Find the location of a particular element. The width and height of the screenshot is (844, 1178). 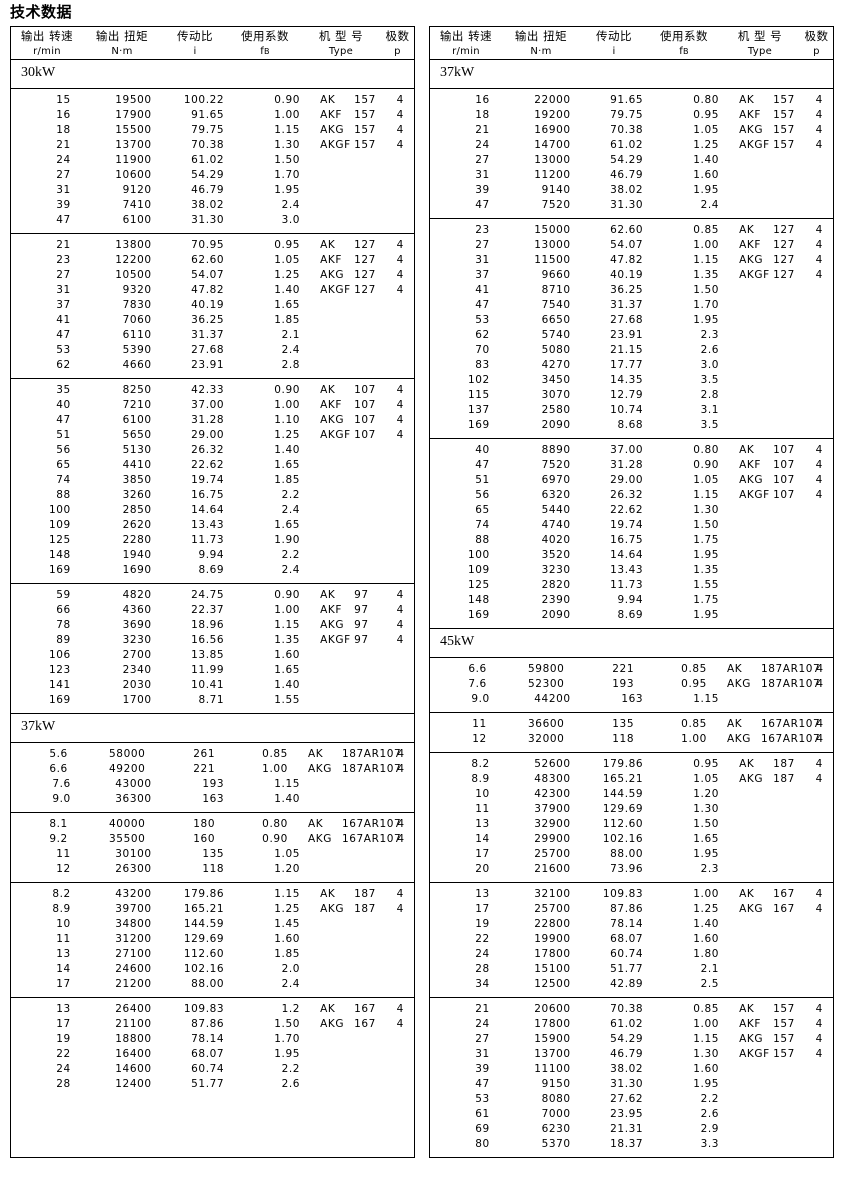

table-row: 23 12200 62.60 1.05 AKF 127 4 is located at coordinates (212, 260).